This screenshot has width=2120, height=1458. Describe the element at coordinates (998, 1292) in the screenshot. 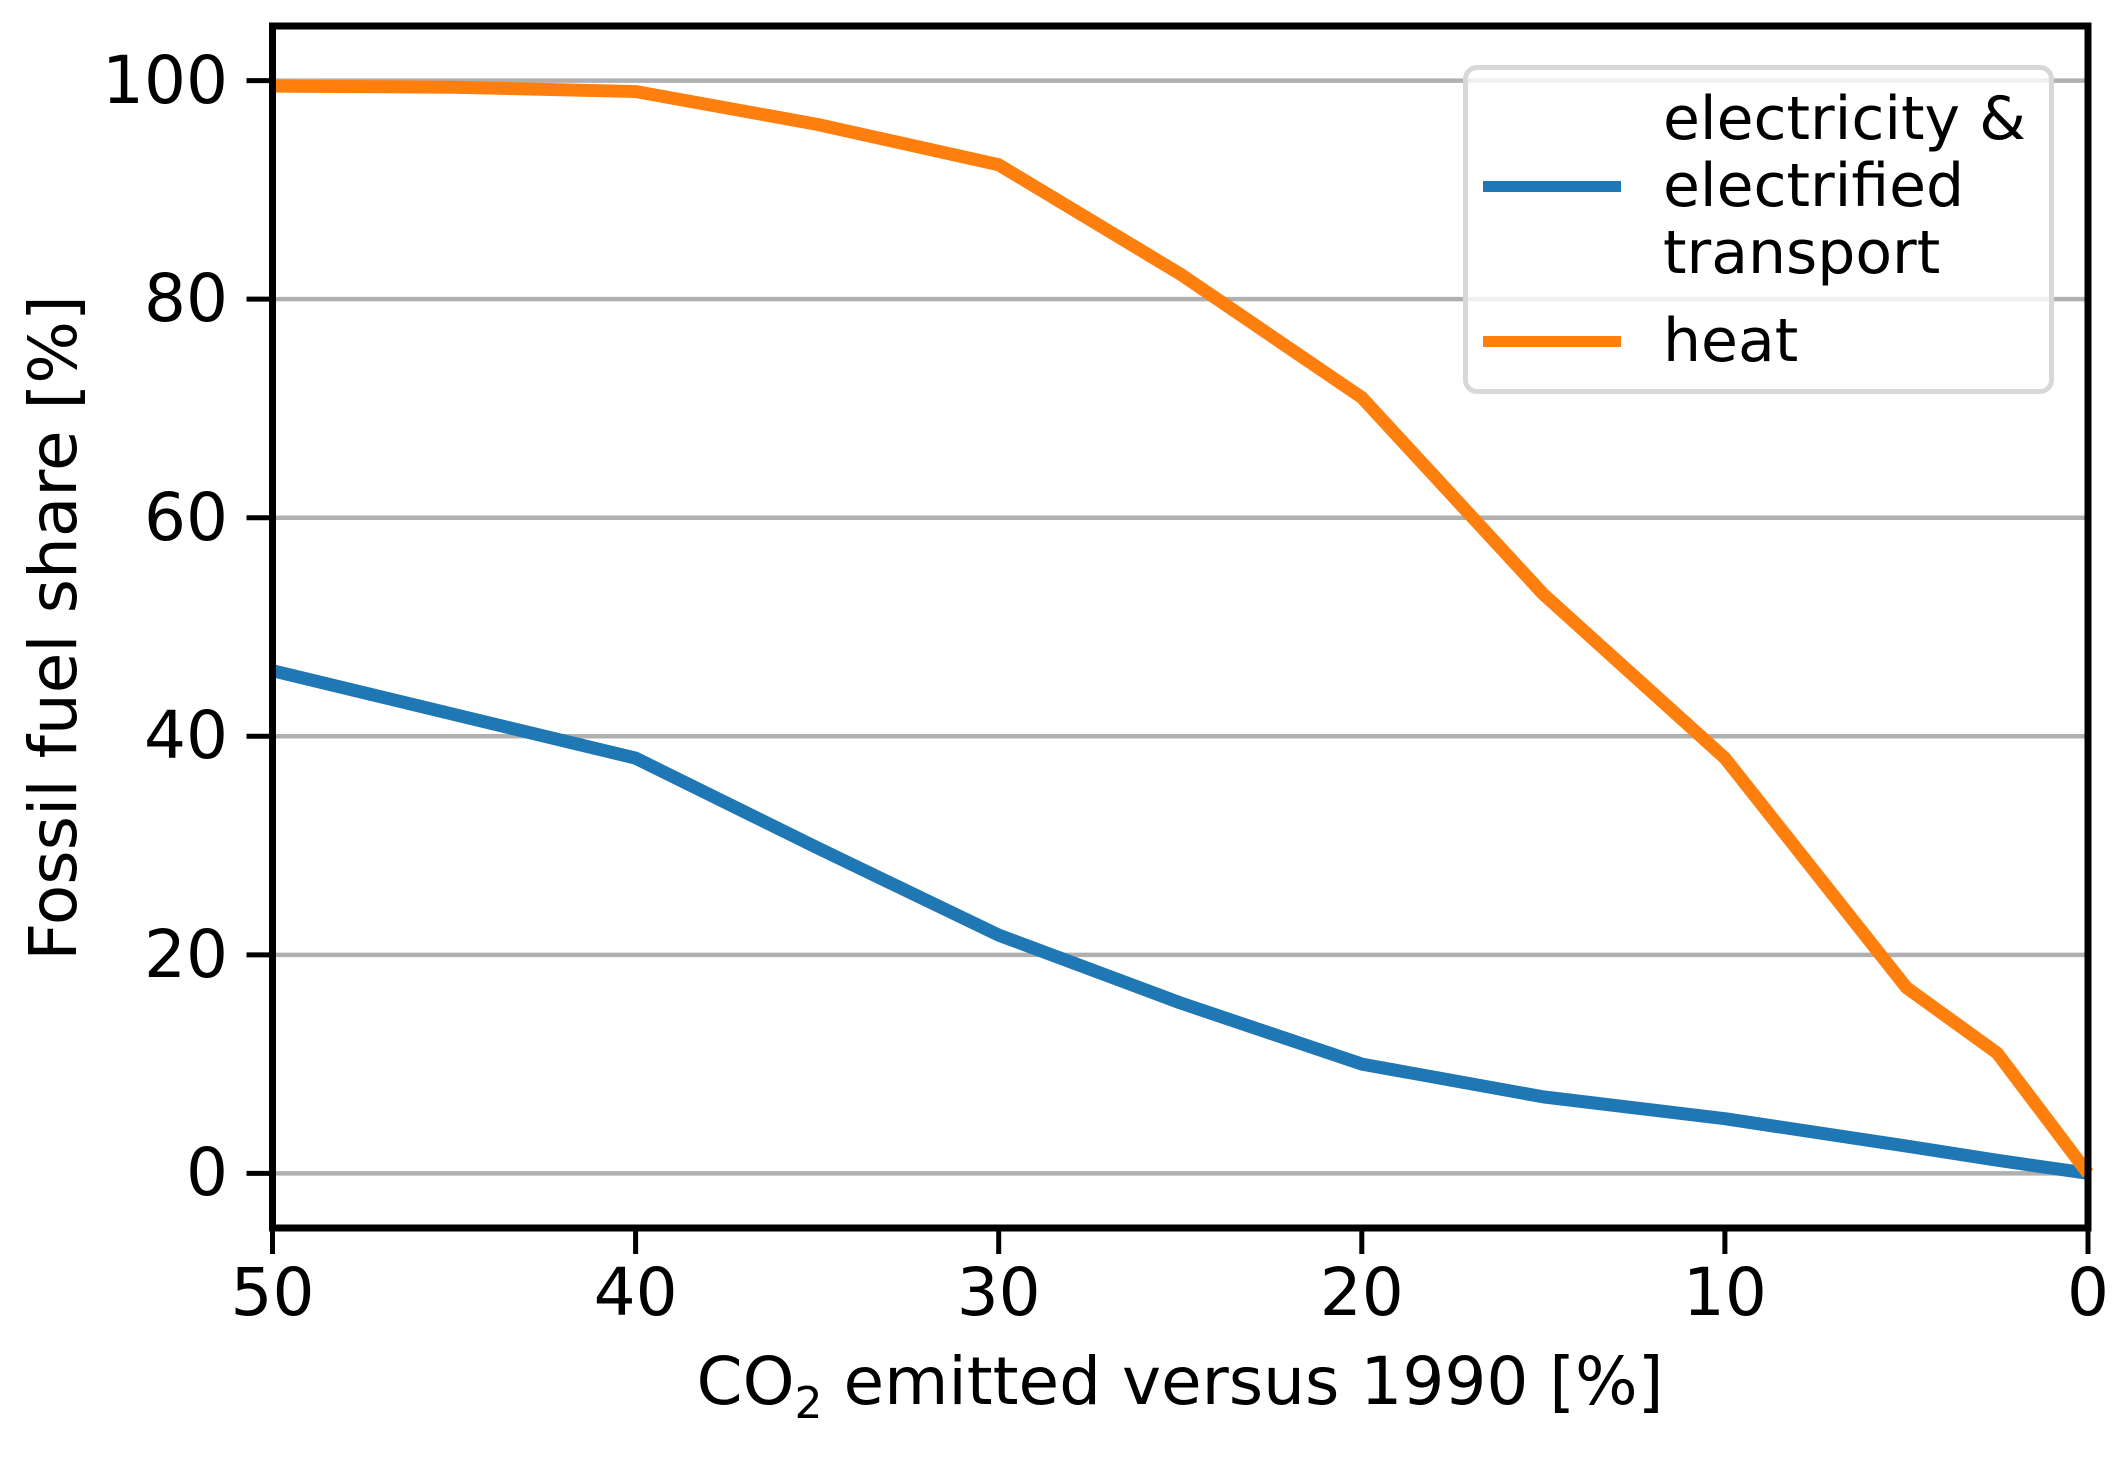

I see `x-tick-label-30: 30` at that location.